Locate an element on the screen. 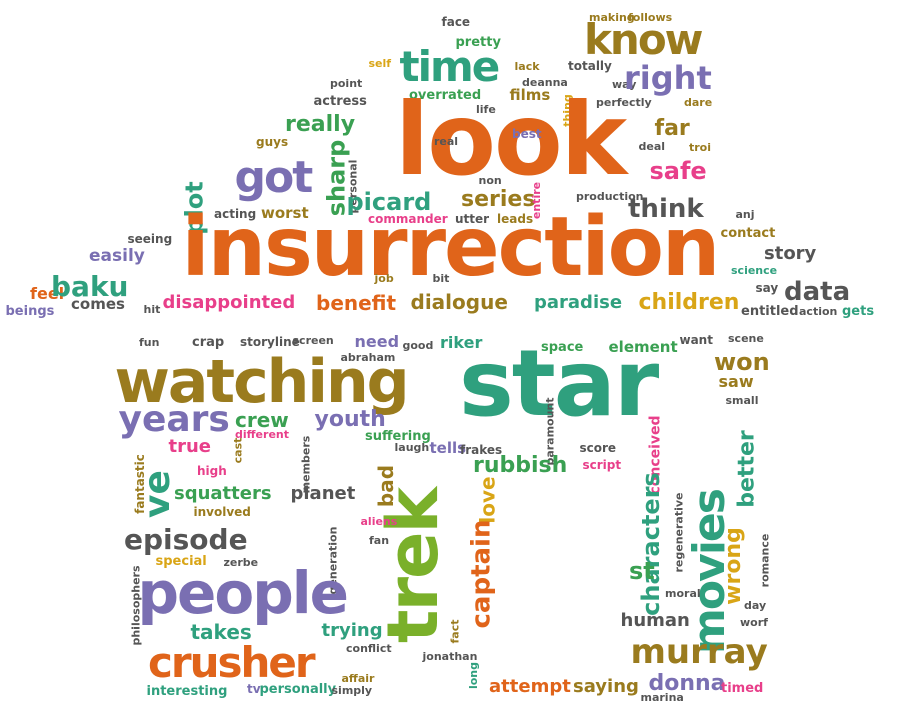 Image resolution: width=900 pixels, height=705 pixels. word-saying: saying is located at coordinates (606, 686).